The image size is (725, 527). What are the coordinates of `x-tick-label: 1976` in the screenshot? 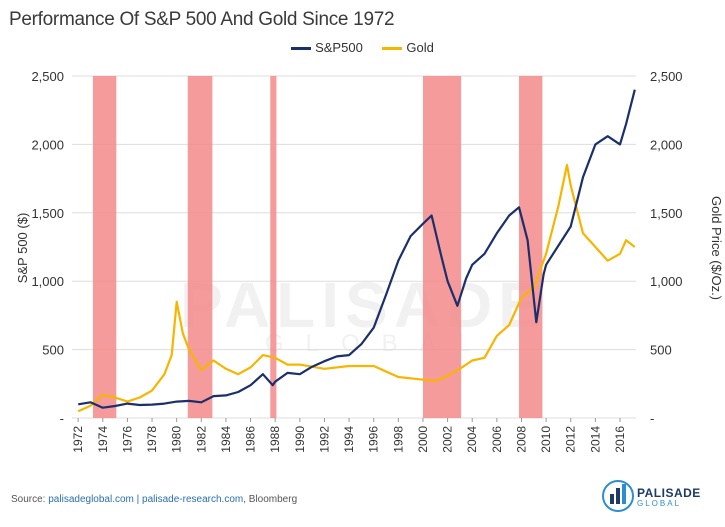 It's located at (127, 439).